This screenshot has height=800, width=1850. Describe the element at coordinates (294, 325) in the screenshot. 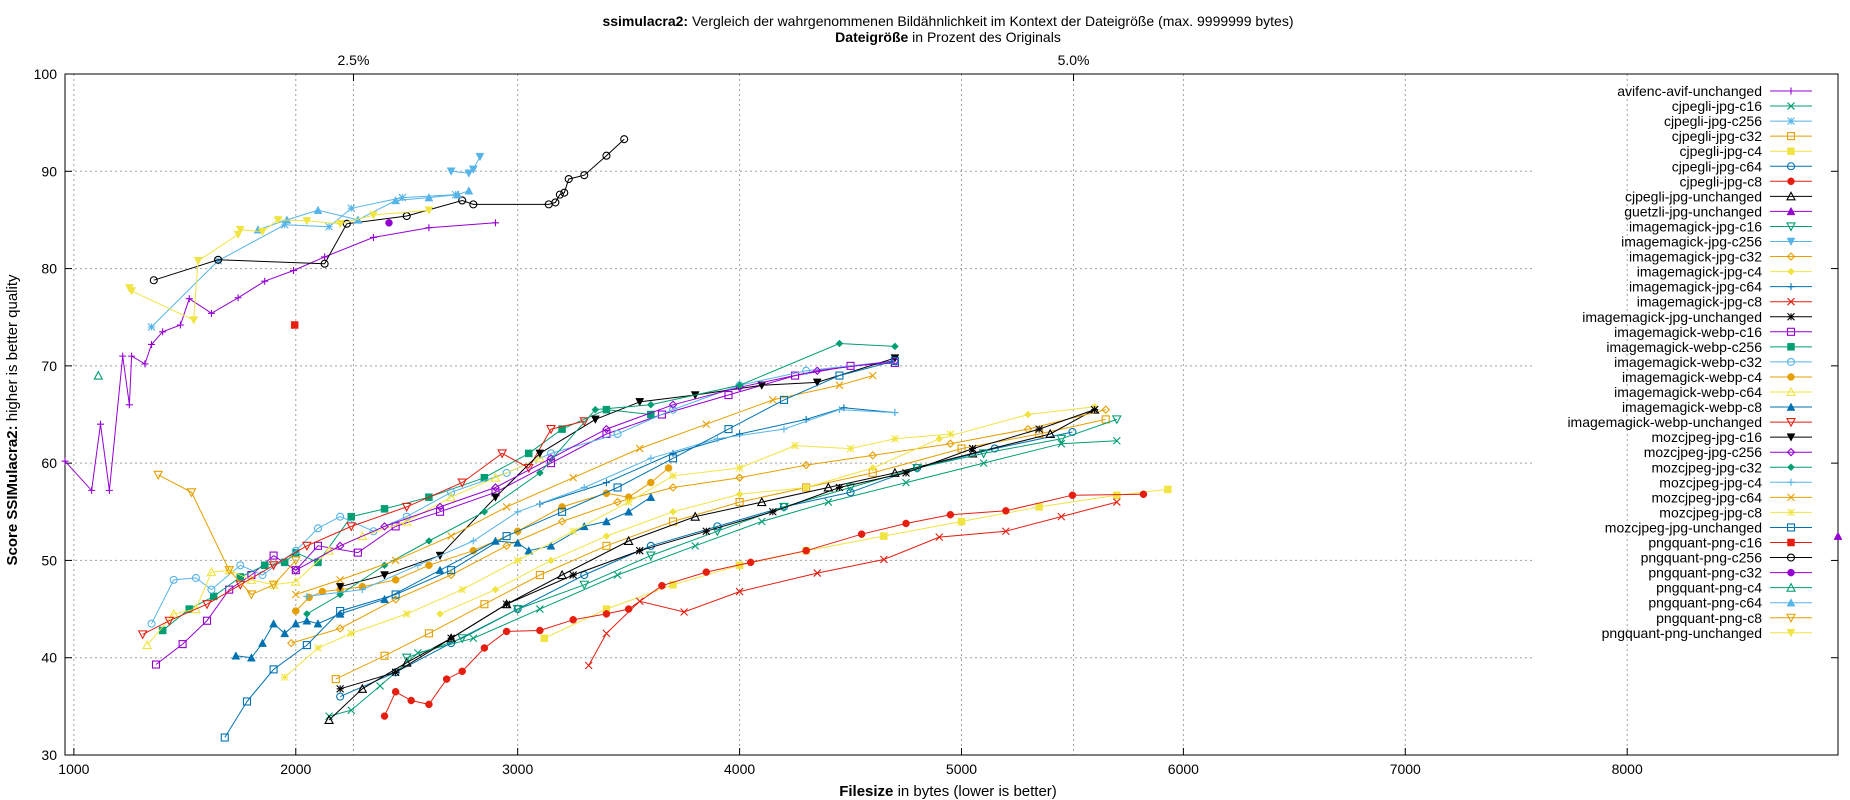

I see `series-pngquant-png-c16` at that location.